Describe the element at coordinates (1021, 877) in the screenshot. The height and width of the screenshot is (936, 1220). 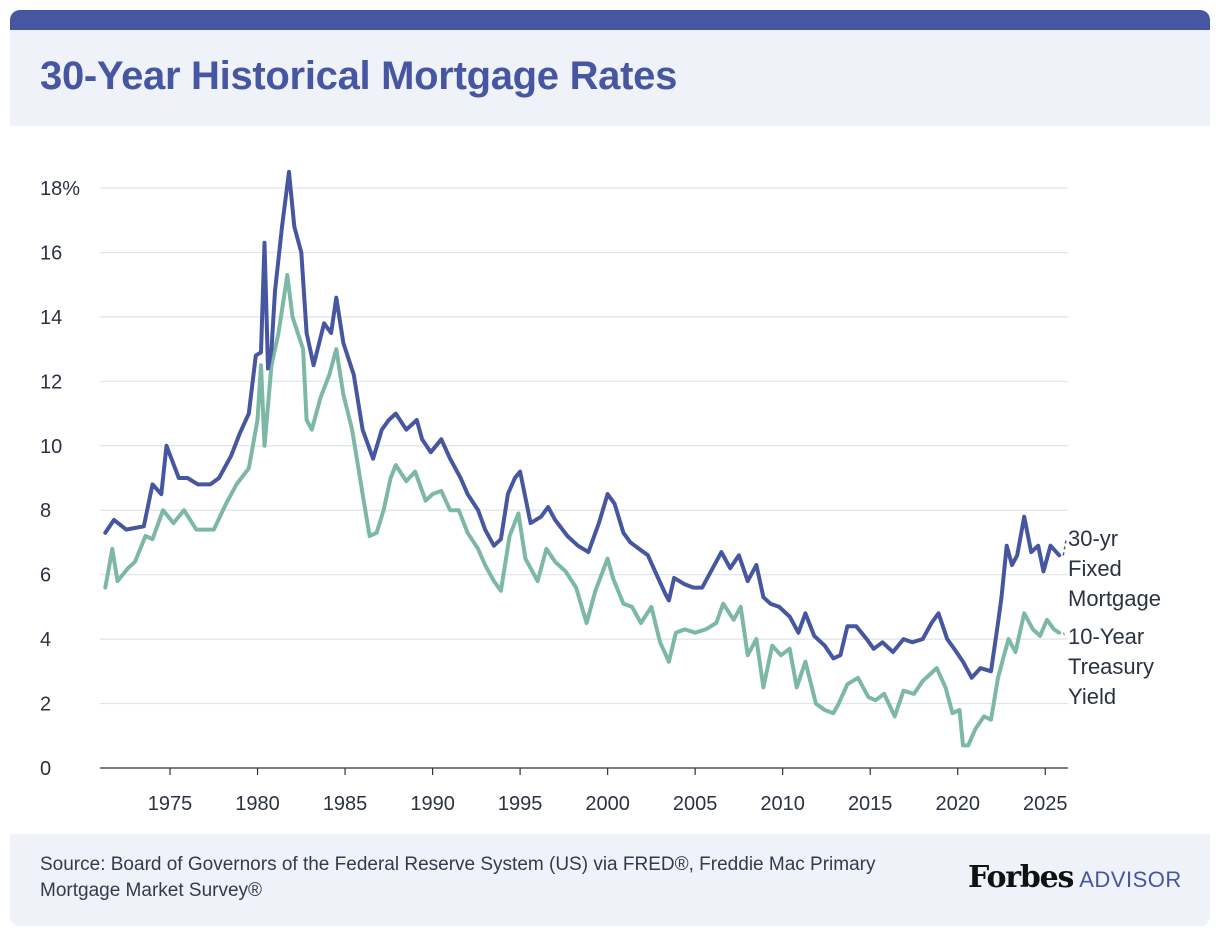
I see `brand-name: Forbes` at that location.